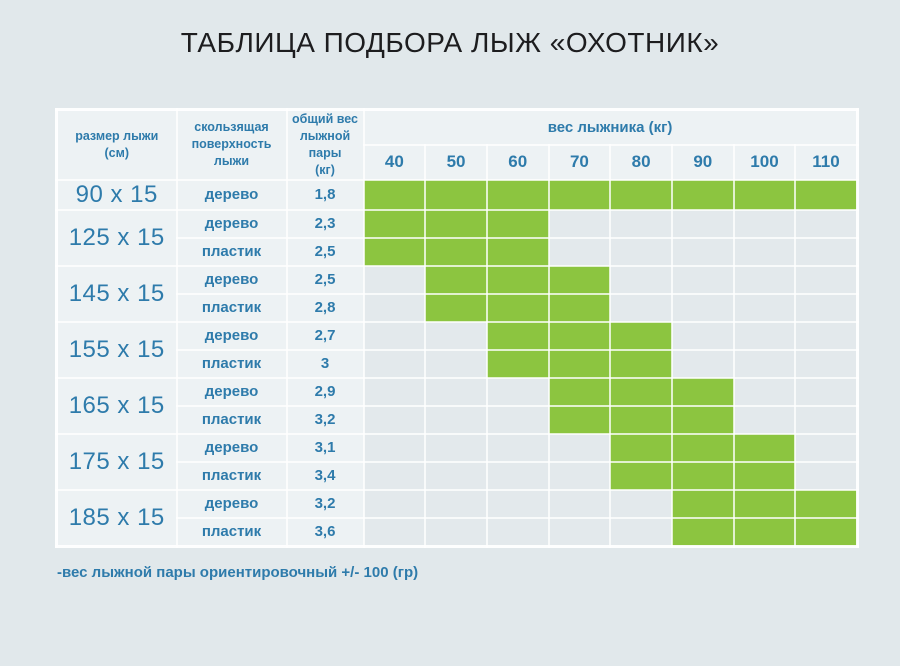 This screenshot has height=666, width=900. I want to click on weight-column-60: 60, so click(517, 162).